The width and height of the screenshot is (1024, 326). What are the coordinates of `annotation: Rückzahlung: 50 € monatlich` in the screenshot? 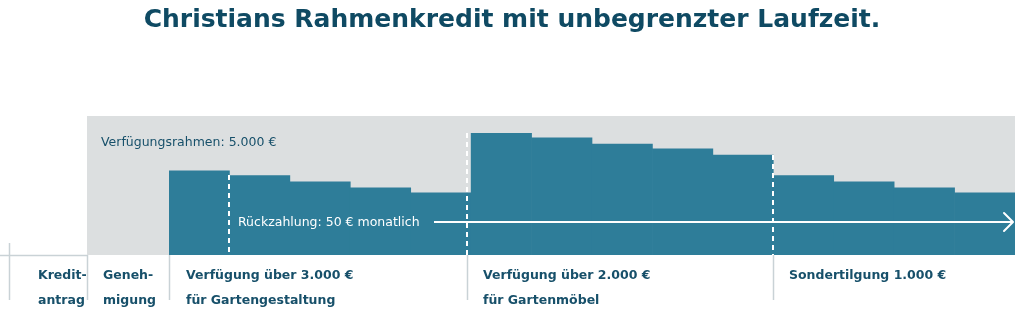 It's located at (329, 222).